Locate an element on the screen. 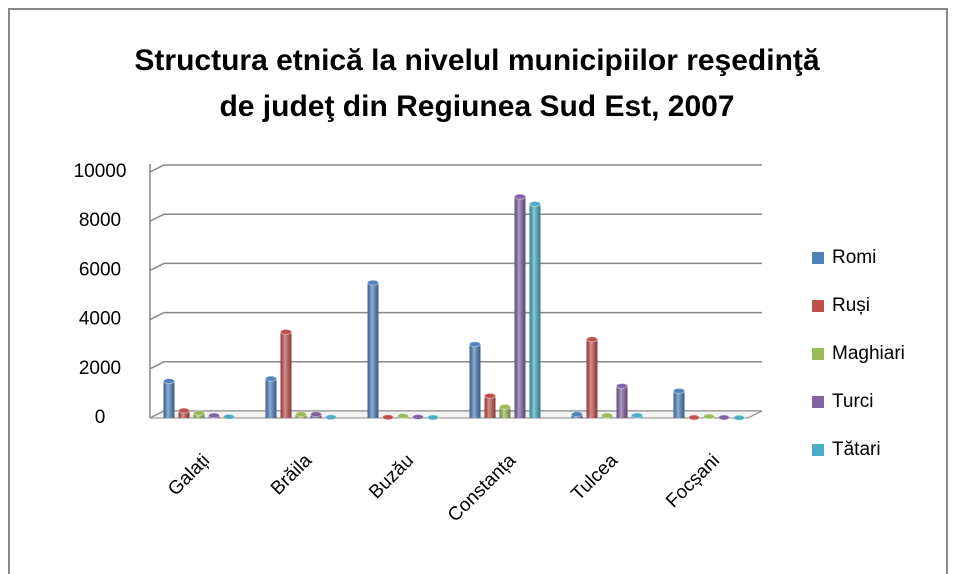 Image resolution: width=954 pixels, height=574 pixels. legend-label: Ruși is located at coordinates (851, 305).